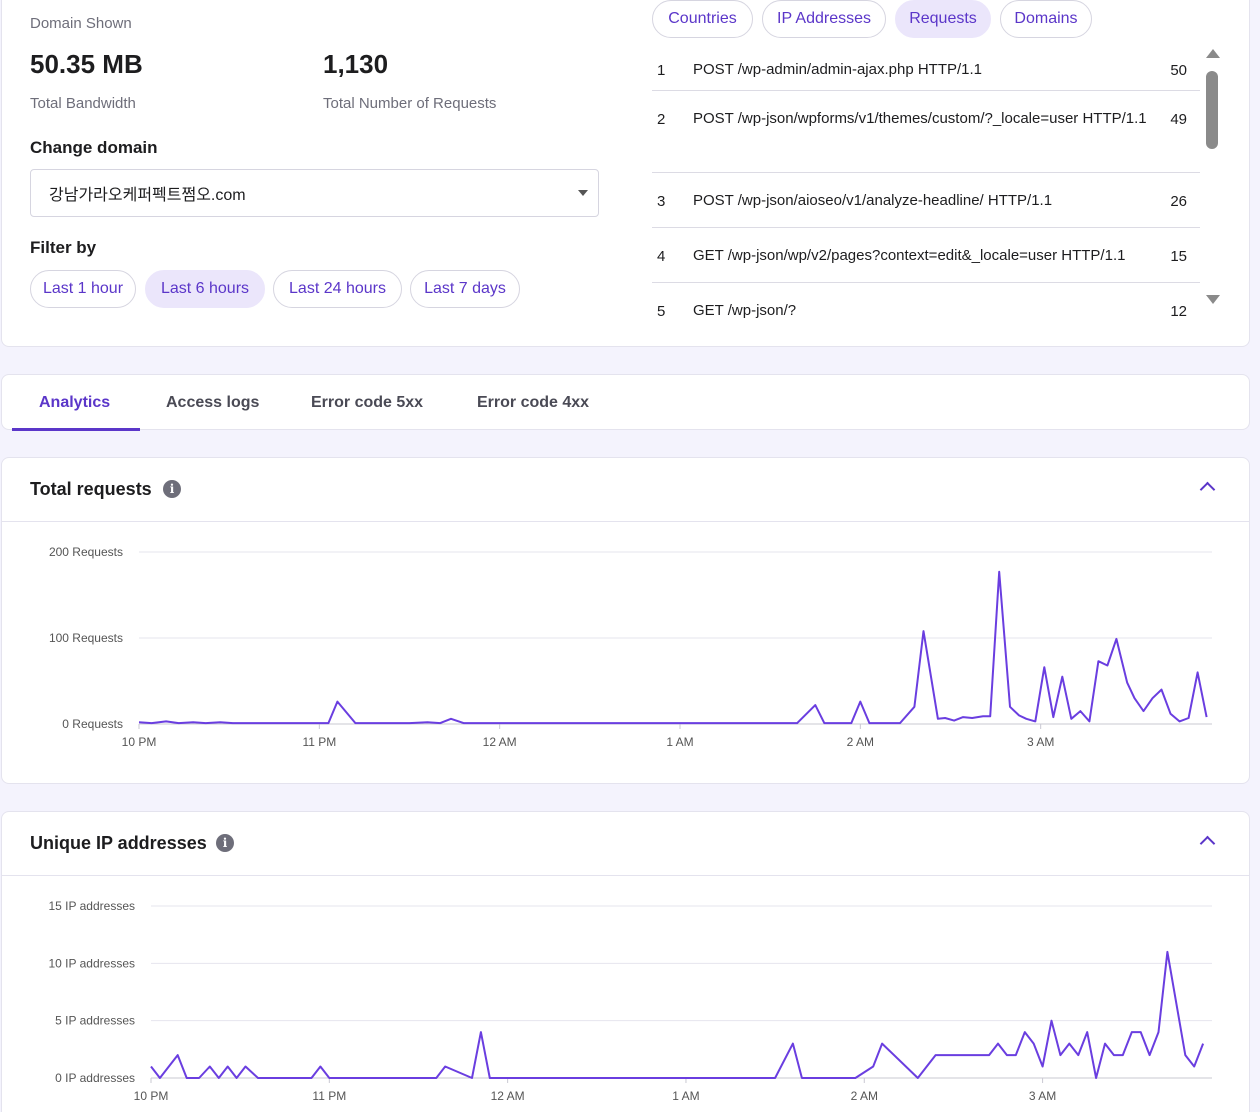  Describe the element at coordinates (1046, 19) in the screenshot. I see `tab-domains: Domains` at that location.